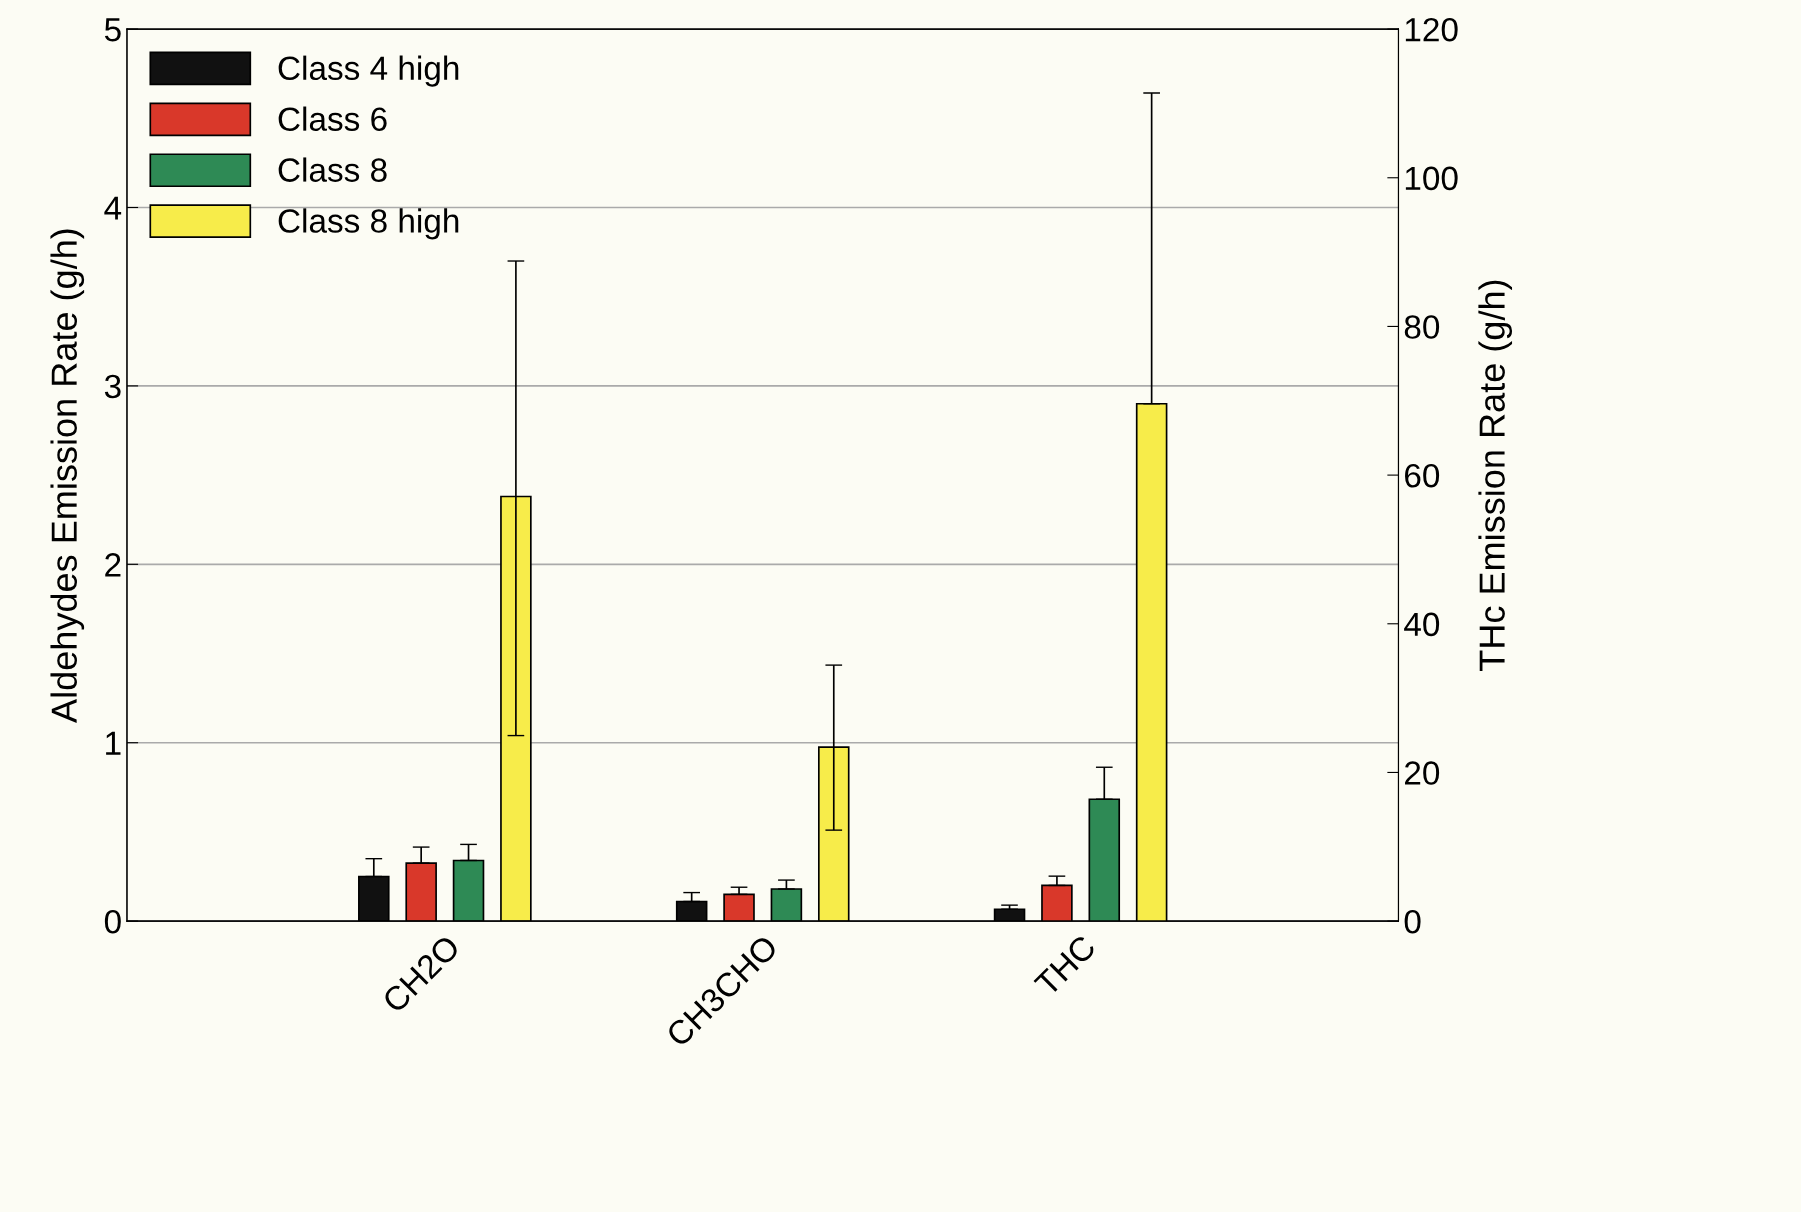  Describe the element at coordinates (1431, 29) in the screenshot. I see `y2-tick-label: 120` at that location.